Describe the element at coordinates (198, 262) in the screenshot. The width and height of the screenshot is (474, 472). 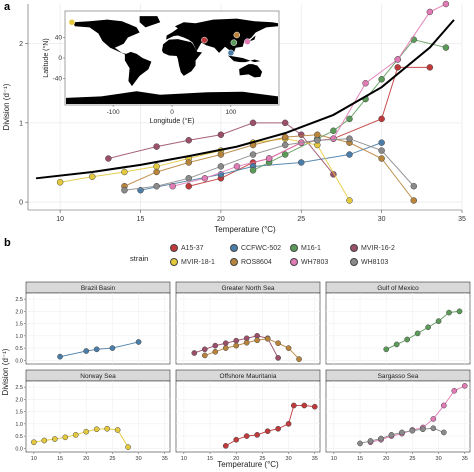
I see `legend-label: MVIR-18-1` at that location.